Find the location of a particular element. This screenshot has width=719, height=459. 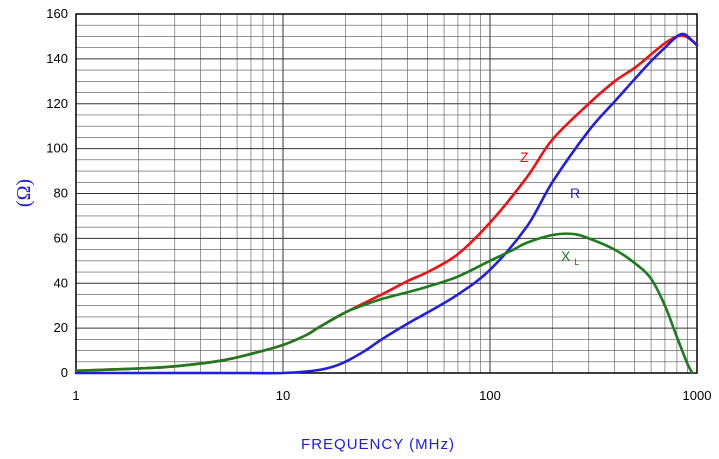

series-label-r: R is located at coordinates (575, 193).